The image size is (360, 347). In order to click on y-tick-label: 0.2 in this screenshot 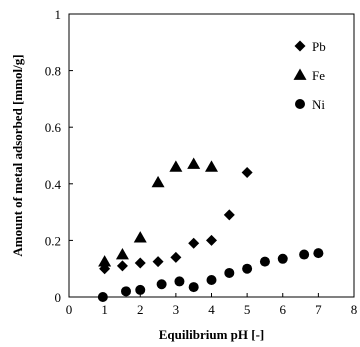, I will do `click(53, 240)`.